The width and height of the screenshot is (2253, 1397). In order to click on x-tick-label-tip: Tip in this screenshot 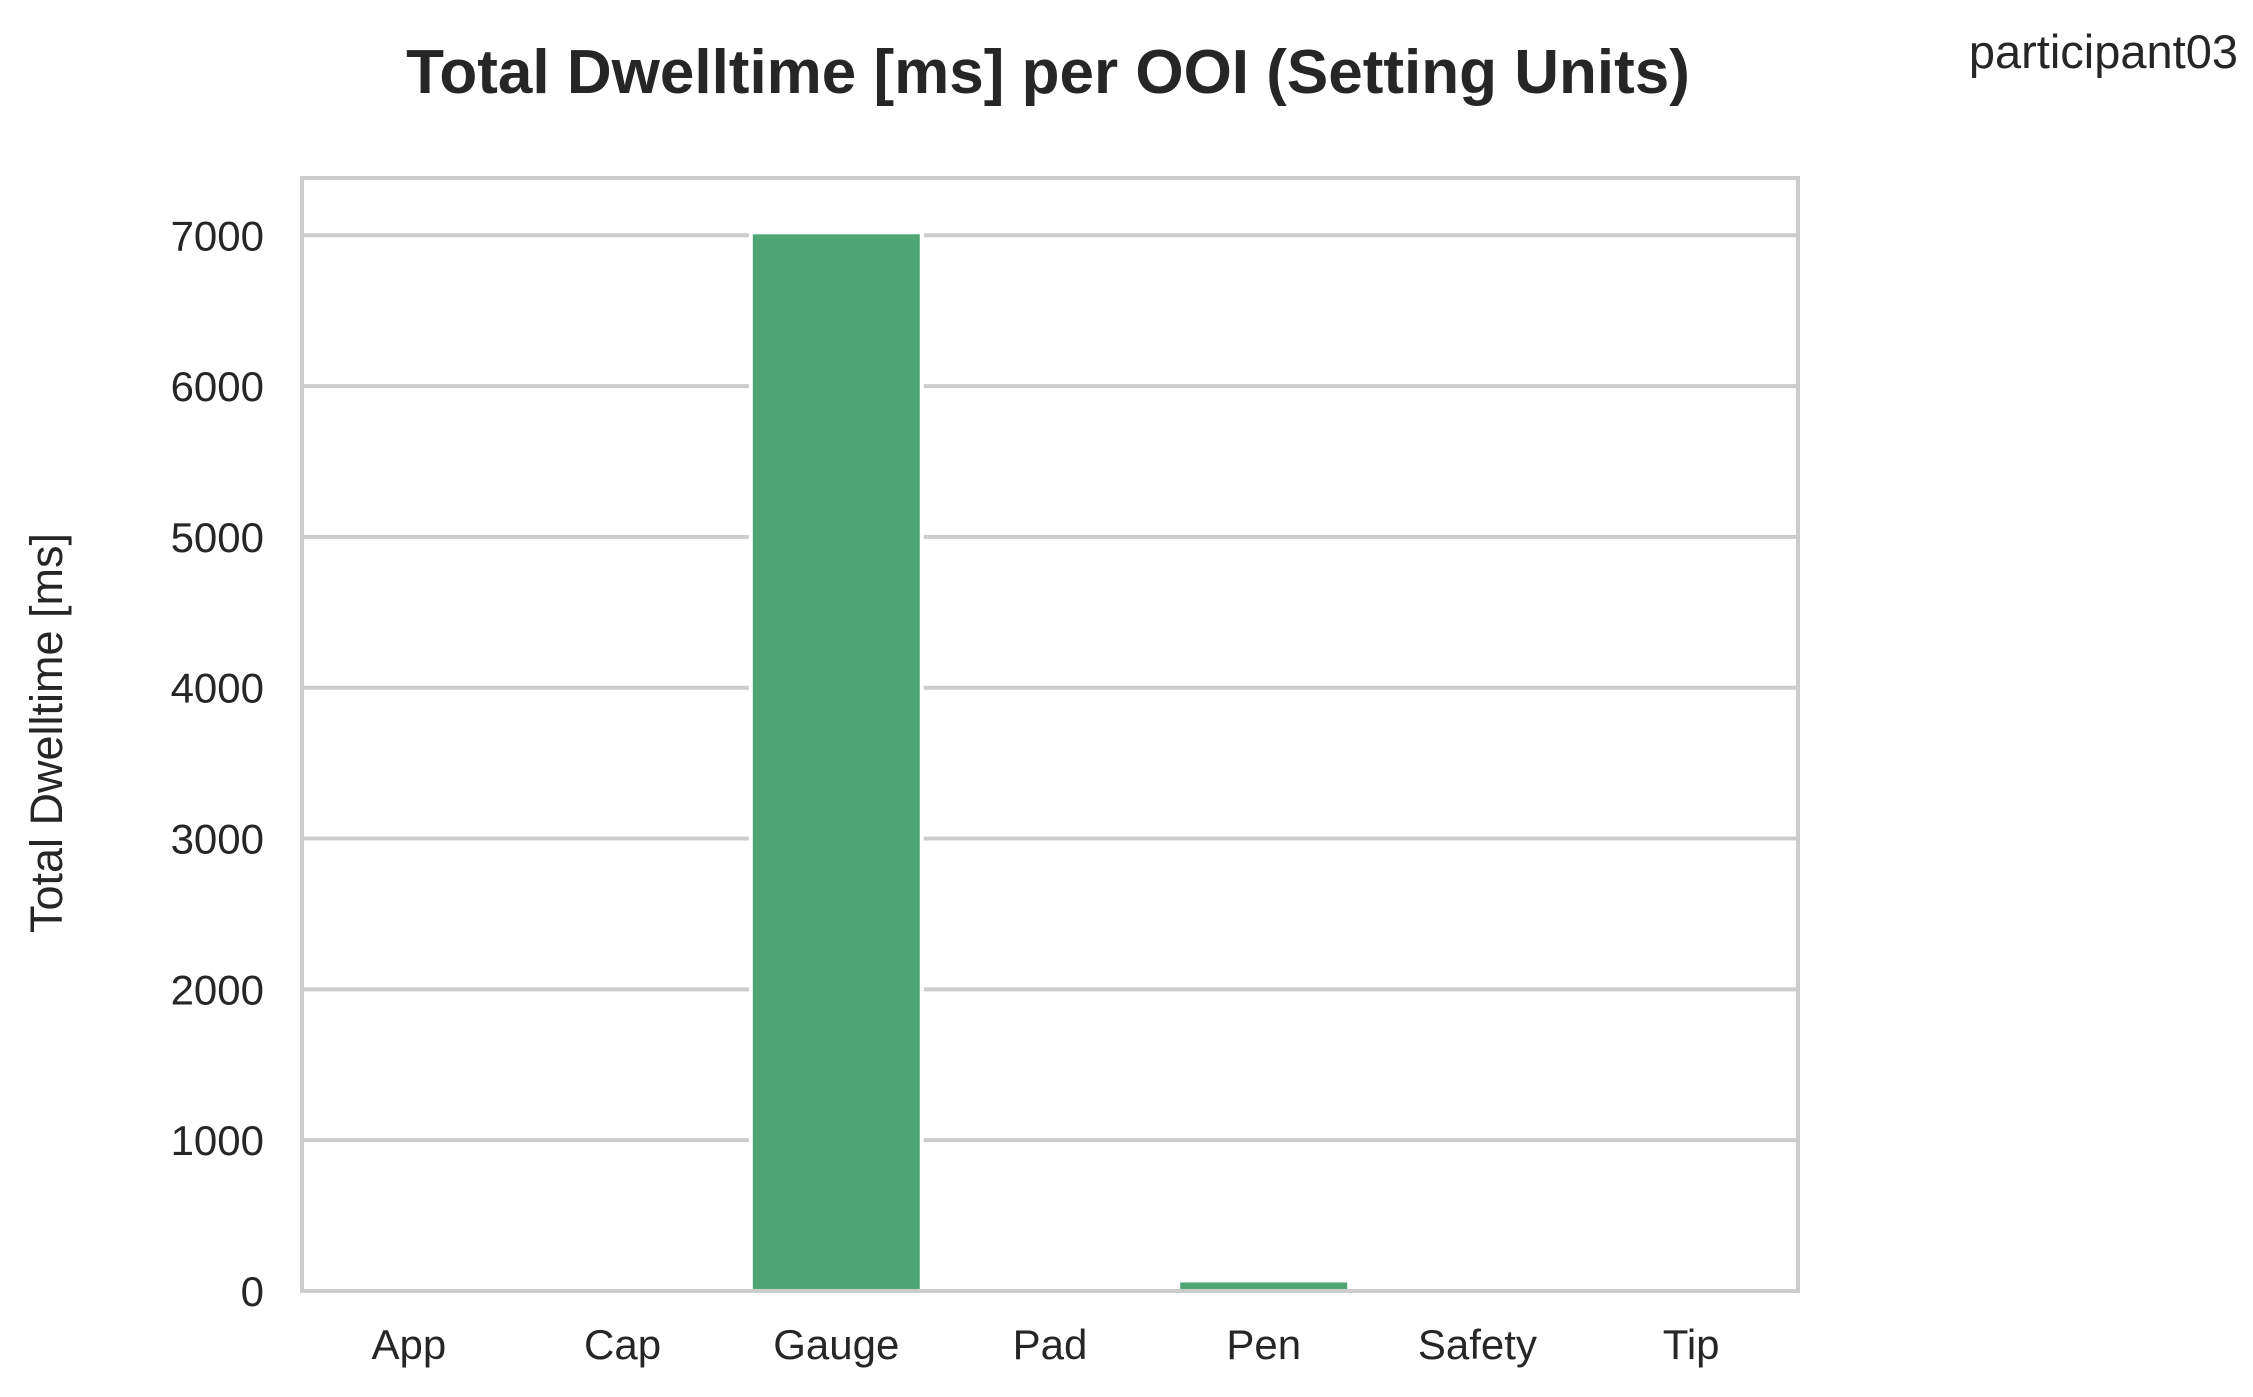, I will do `click(1691, 1344)`.